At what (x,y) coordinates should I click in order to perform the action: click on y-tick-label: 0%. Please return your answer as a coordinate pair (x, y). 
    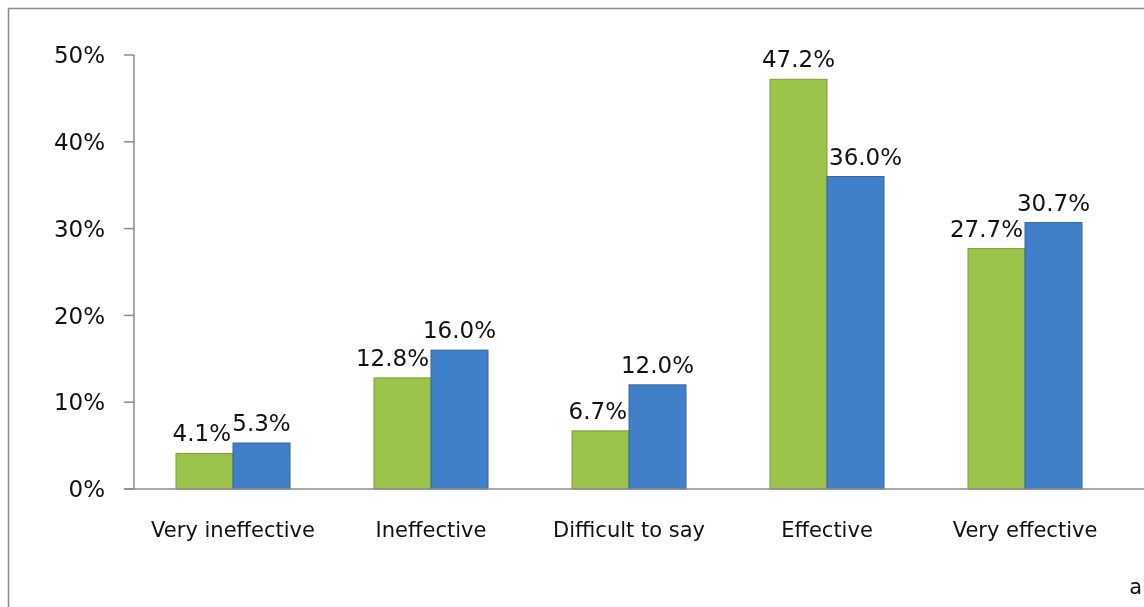
    Looking at the image, I should click on (86, 489).